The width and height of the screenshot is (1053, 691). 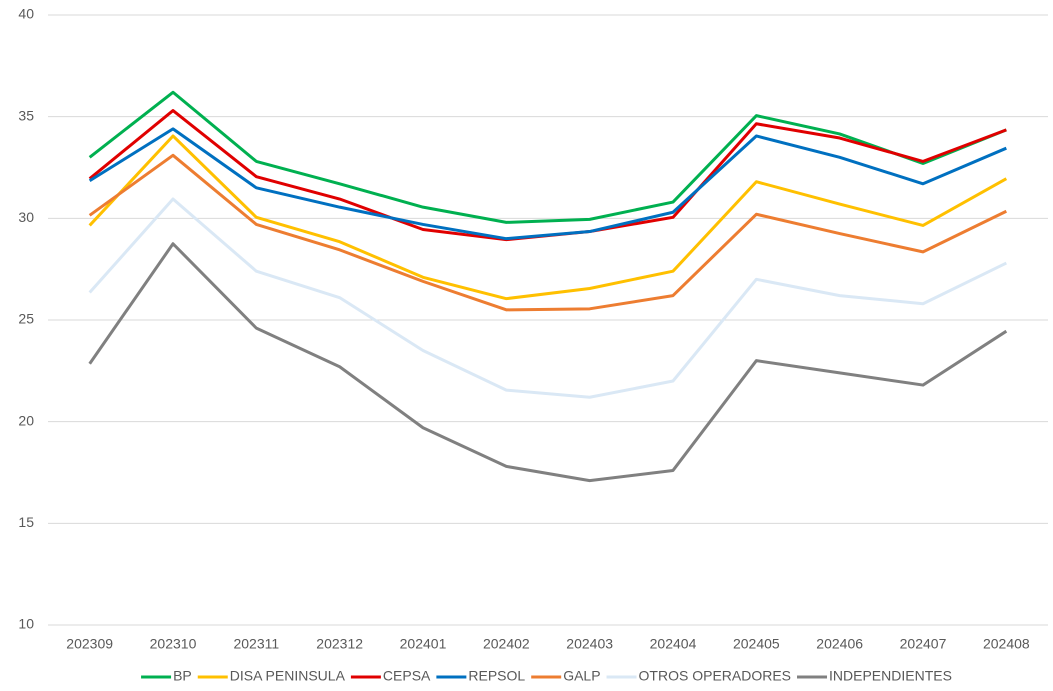 I want to click on y-tick-label: 30, so click(x=26, y=217).